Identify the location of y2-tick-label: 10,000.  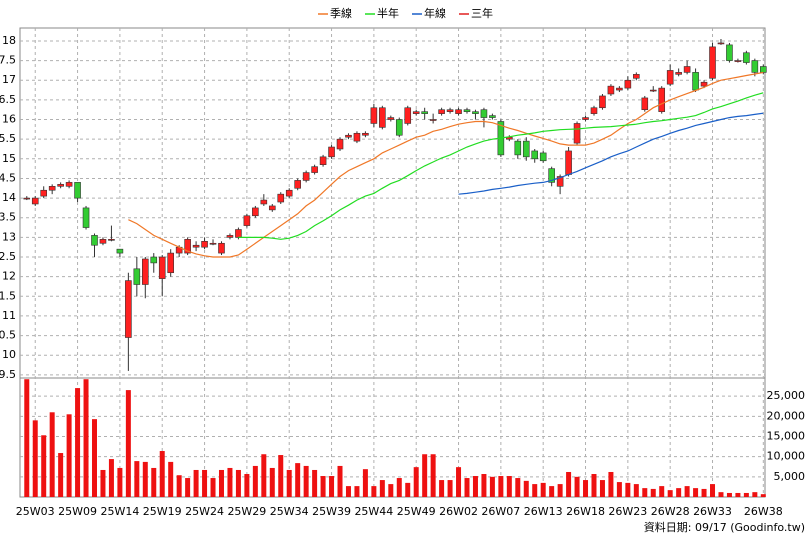
(786, 456).